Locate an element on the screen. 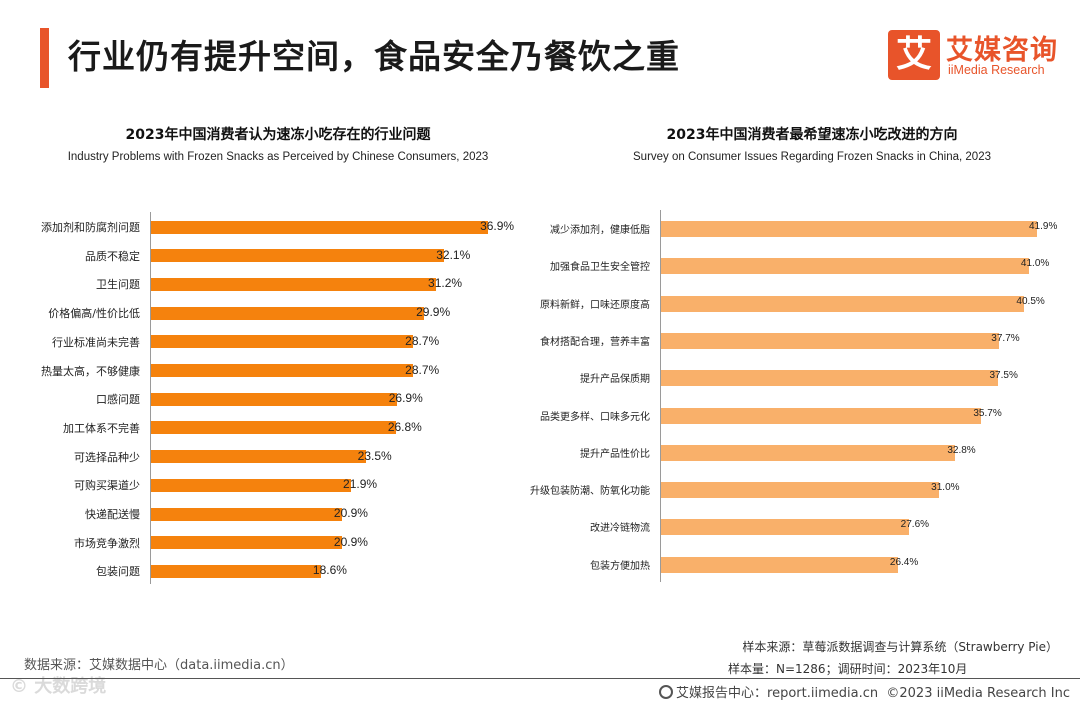  category-label: 热量太高，不够健康 is located at coordinates (90, 371).